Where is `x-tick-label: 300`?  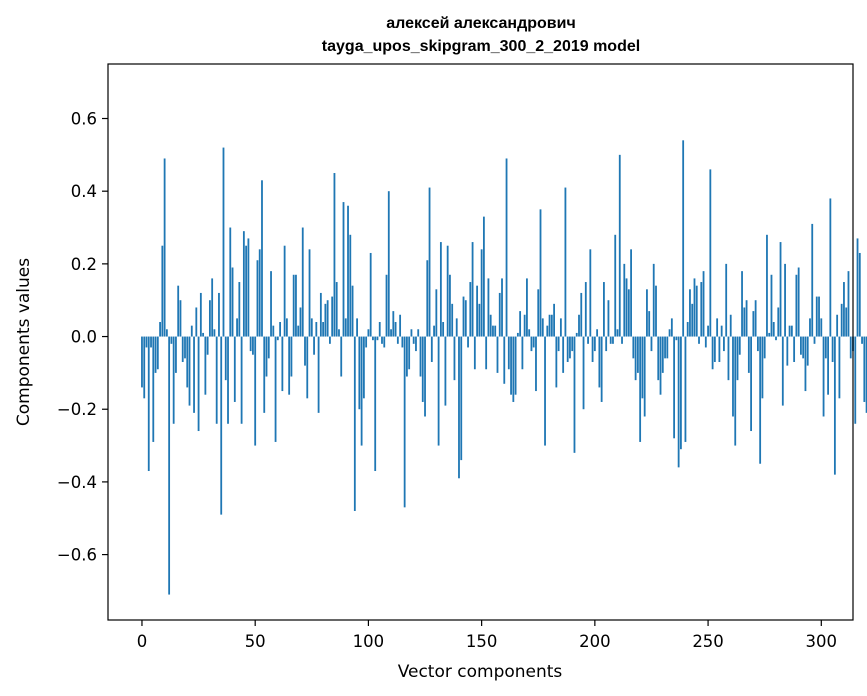 x-tick-label: 300 is located at coordinates (822, 641).